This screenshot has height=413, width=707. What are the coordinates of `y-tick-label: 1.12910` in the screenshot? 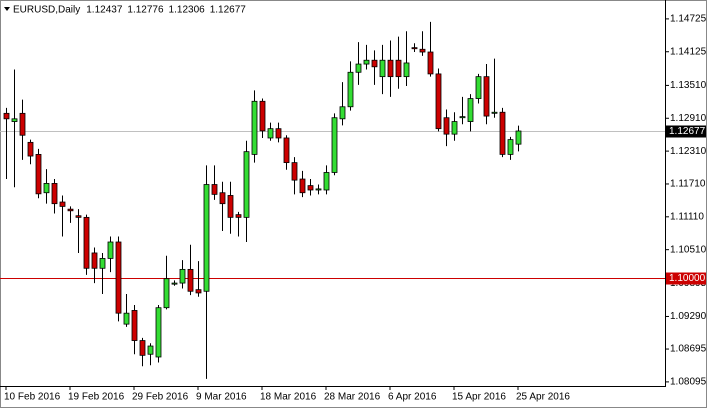 It's located at (688, 118).